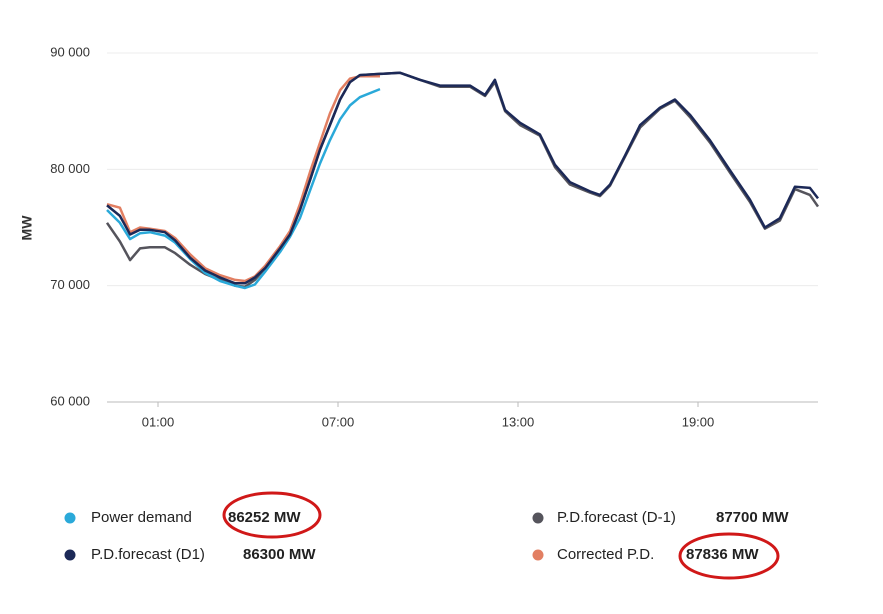 This screenshot has height=614, width=883. Describe the element at coordinates (70, 284) in the screenshot. I see `y-tick-label: 70 000` at that location.